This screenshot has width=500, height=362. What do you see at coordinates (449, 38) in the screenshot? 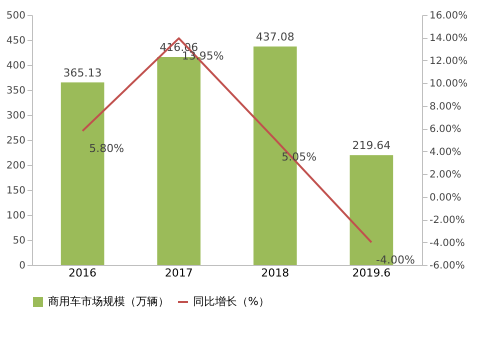
I see `y2-tick-label: 14.00%` at bounding box center [449, 38].